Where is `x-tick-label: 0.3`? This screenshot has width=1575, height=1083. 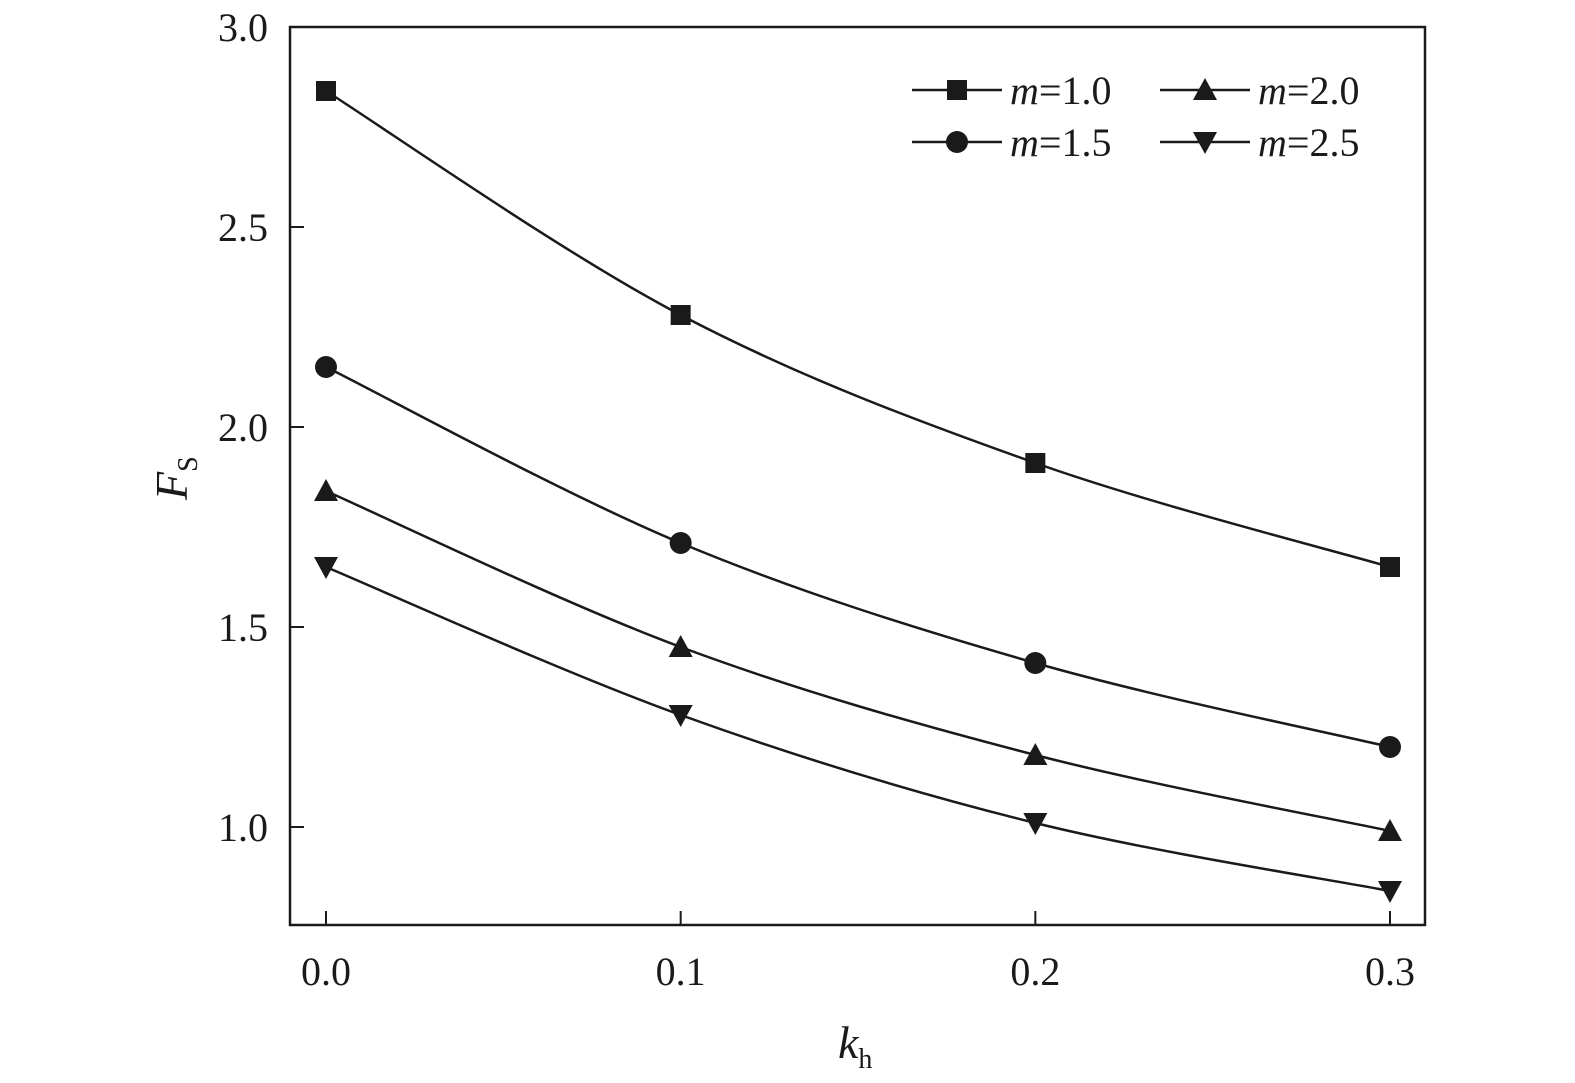 x-tick-label: 0.3 is located at coordinates (1390, 971).